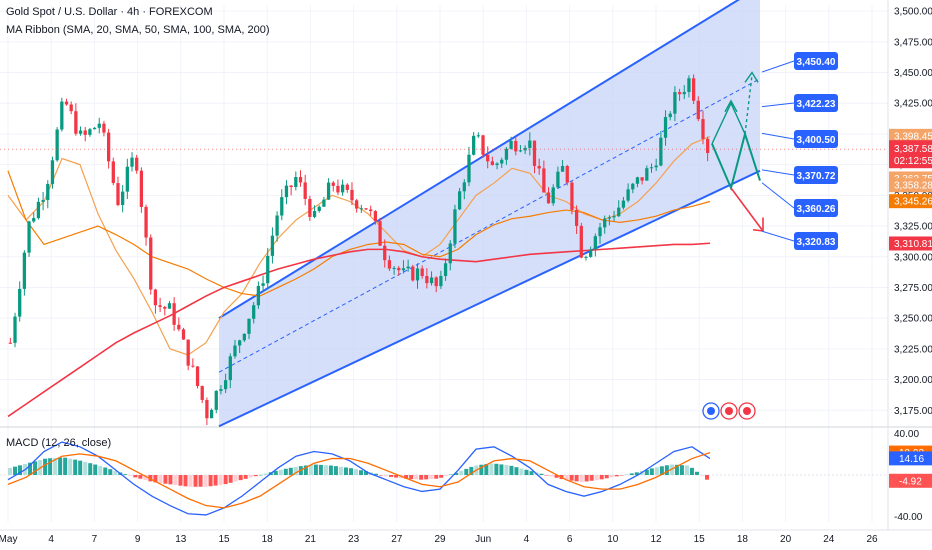 Image resolution: width=932 pixels, height=550 pixels. What do you see at coordinates (181, 539) in the screenshot?
I see `x-tick-label: 13` at bounding box center [181, 539].